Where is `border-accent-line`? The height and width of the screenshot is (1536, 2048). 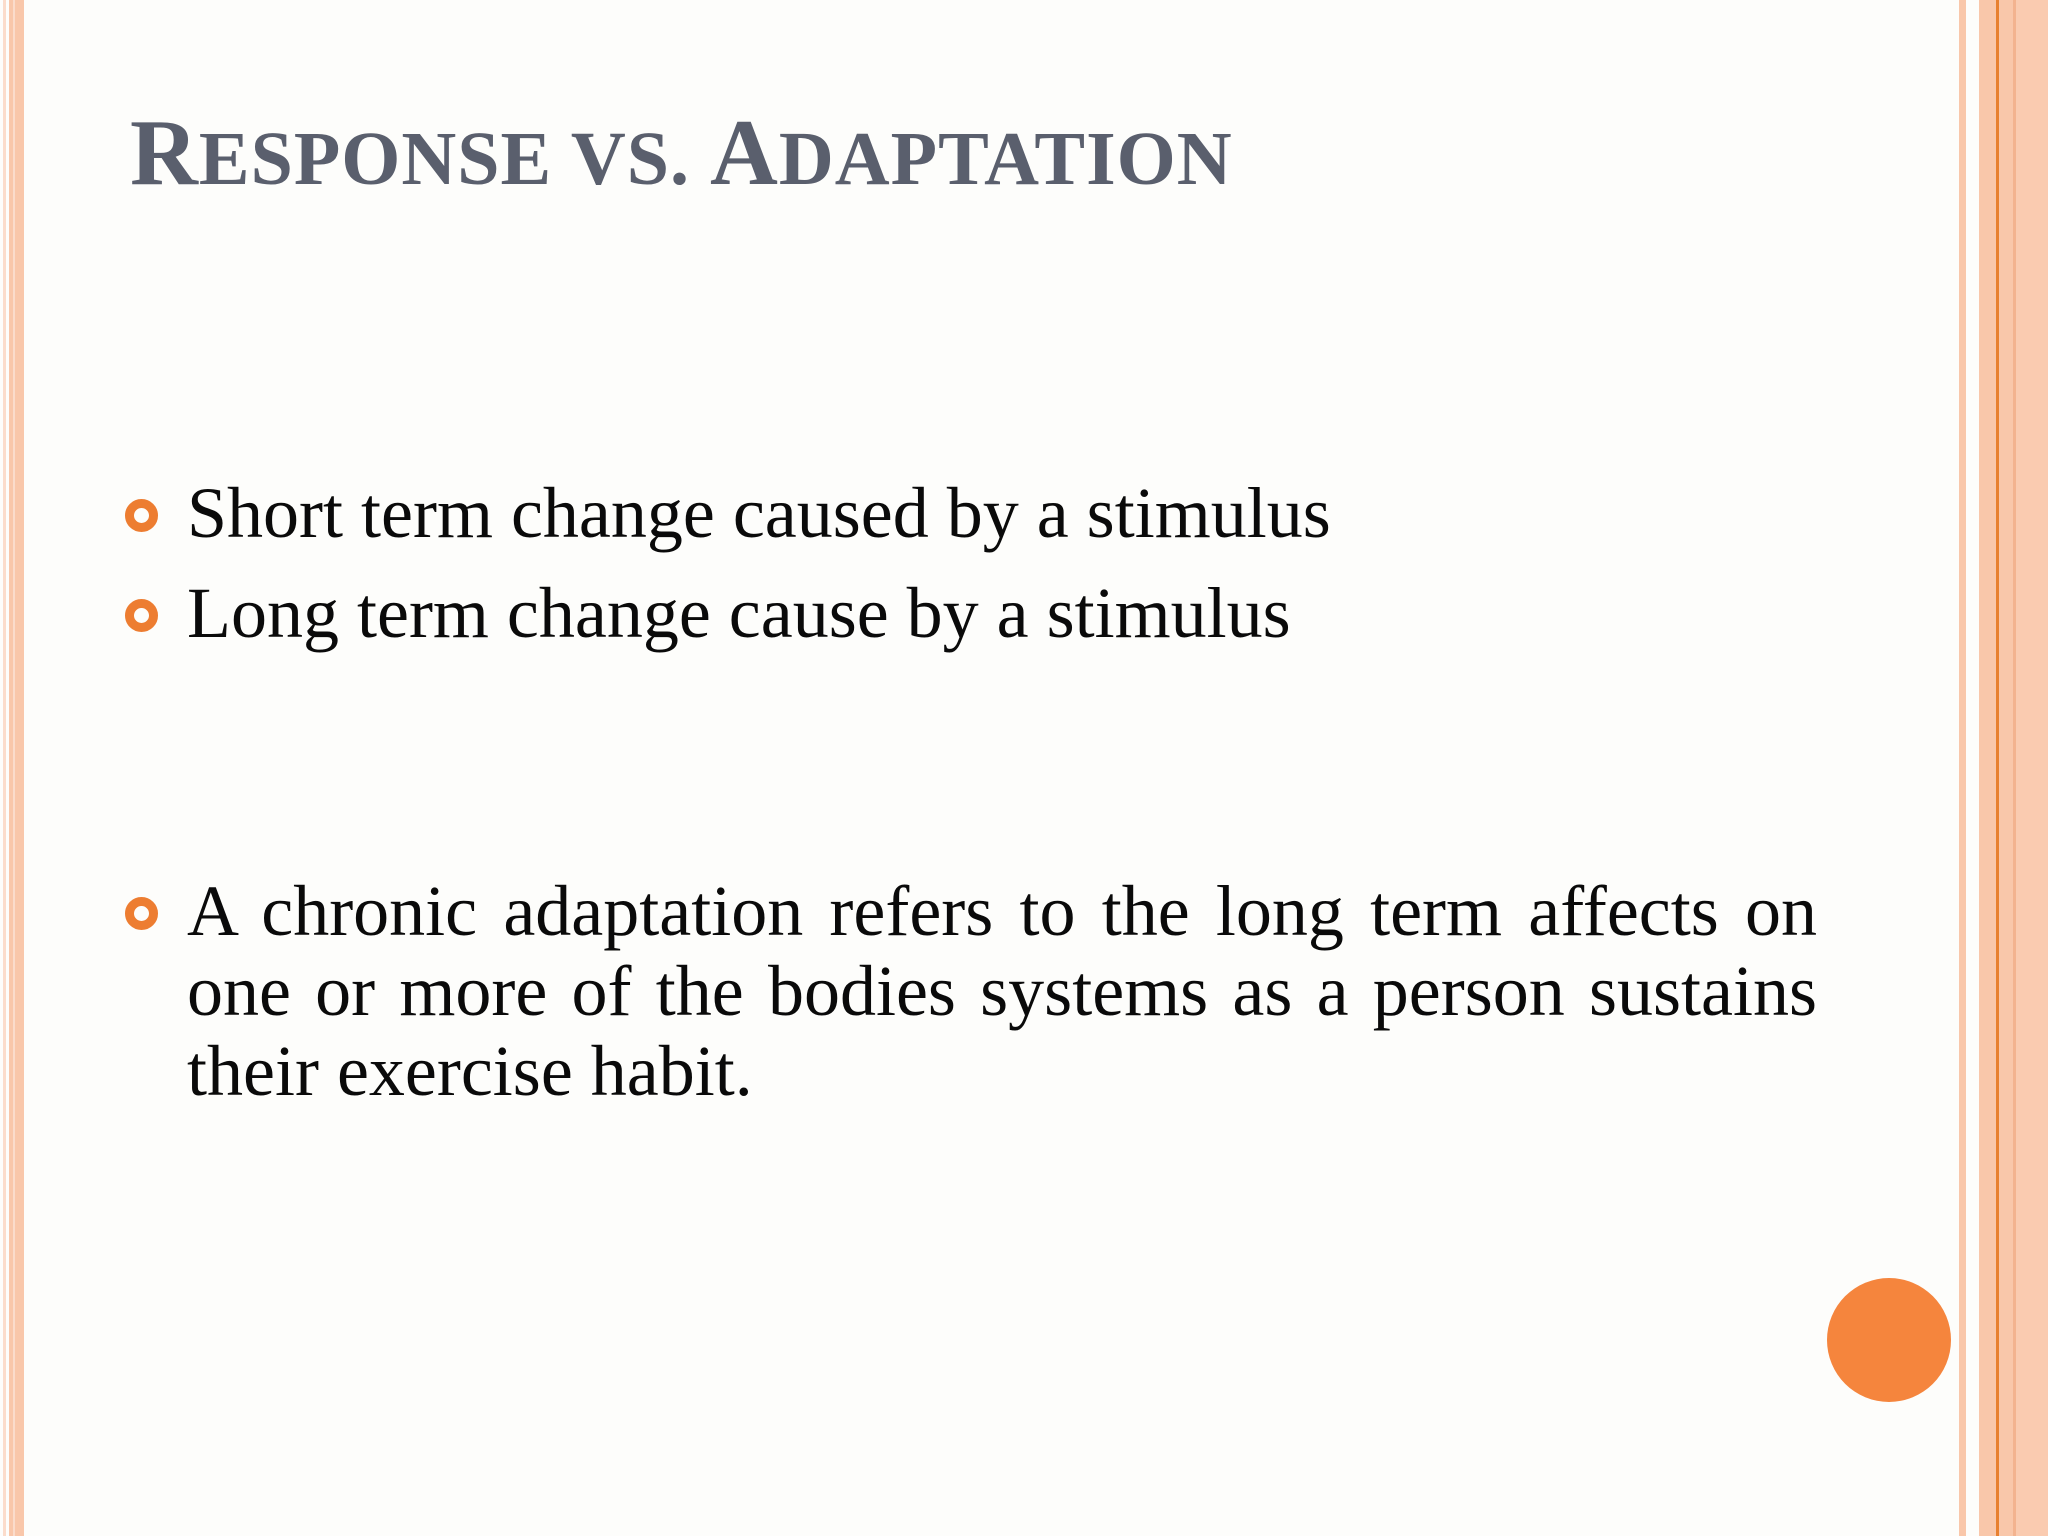 border-accent-line is located at coordinates (1997, 768).